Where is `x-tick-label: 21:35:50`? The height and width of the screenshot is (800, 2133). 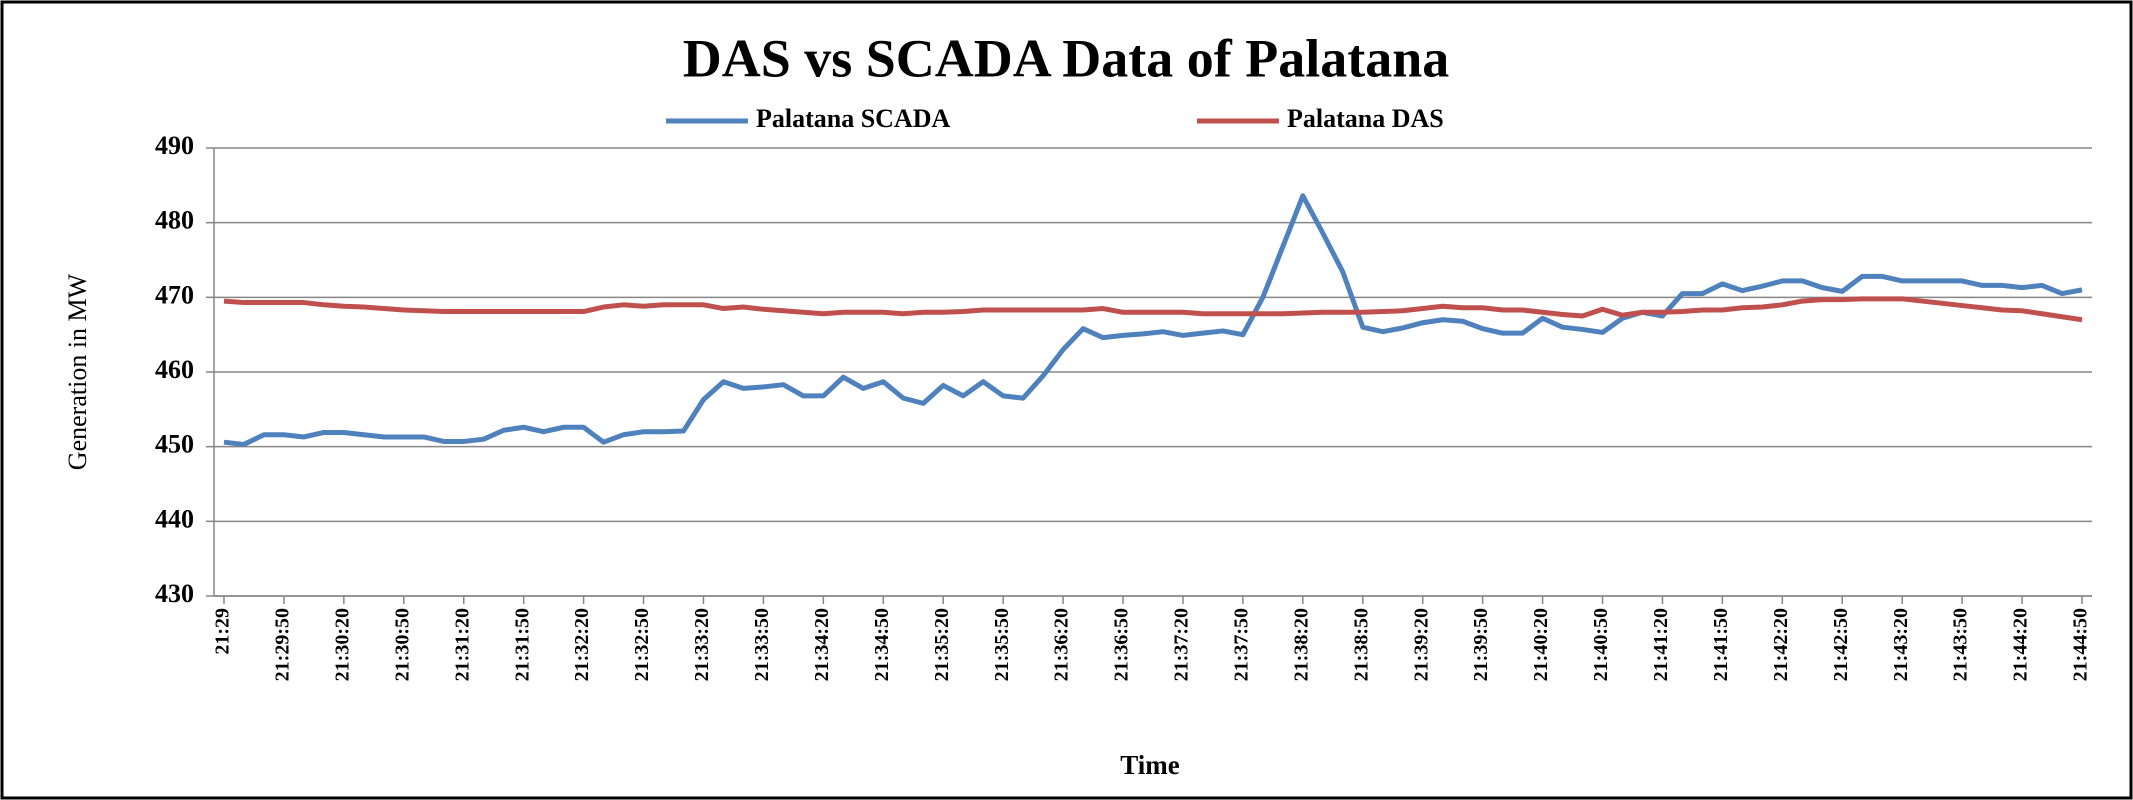 x-tick-label: 21:35:50 is located at coordinates (1002, 644).